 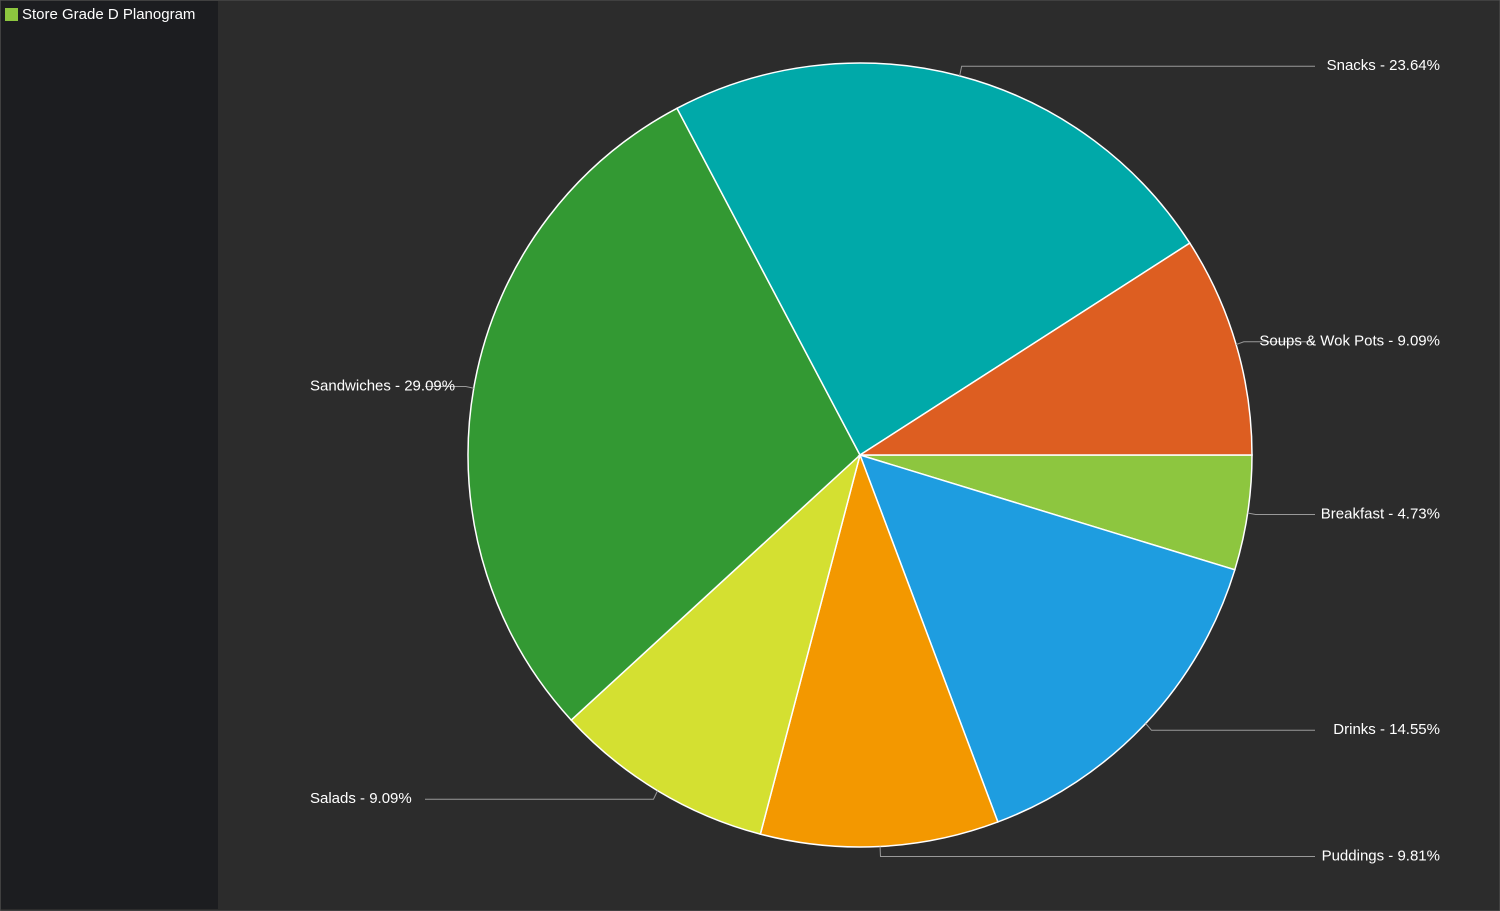 What do you see at coordinates (1380, 513) in the screenshot?
I see `data-label: Breakfast - 4.73%` at bounding box center [1380, 513].